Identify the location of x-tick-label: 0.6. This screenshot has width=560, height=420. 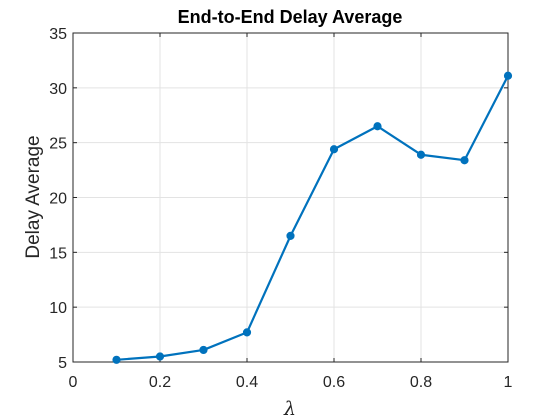
(334, 382).